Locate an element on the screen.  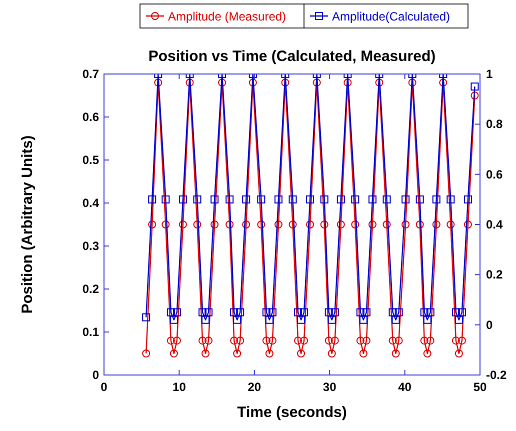
y-tick-label: 0.1 is located at coordinates (91, 332).